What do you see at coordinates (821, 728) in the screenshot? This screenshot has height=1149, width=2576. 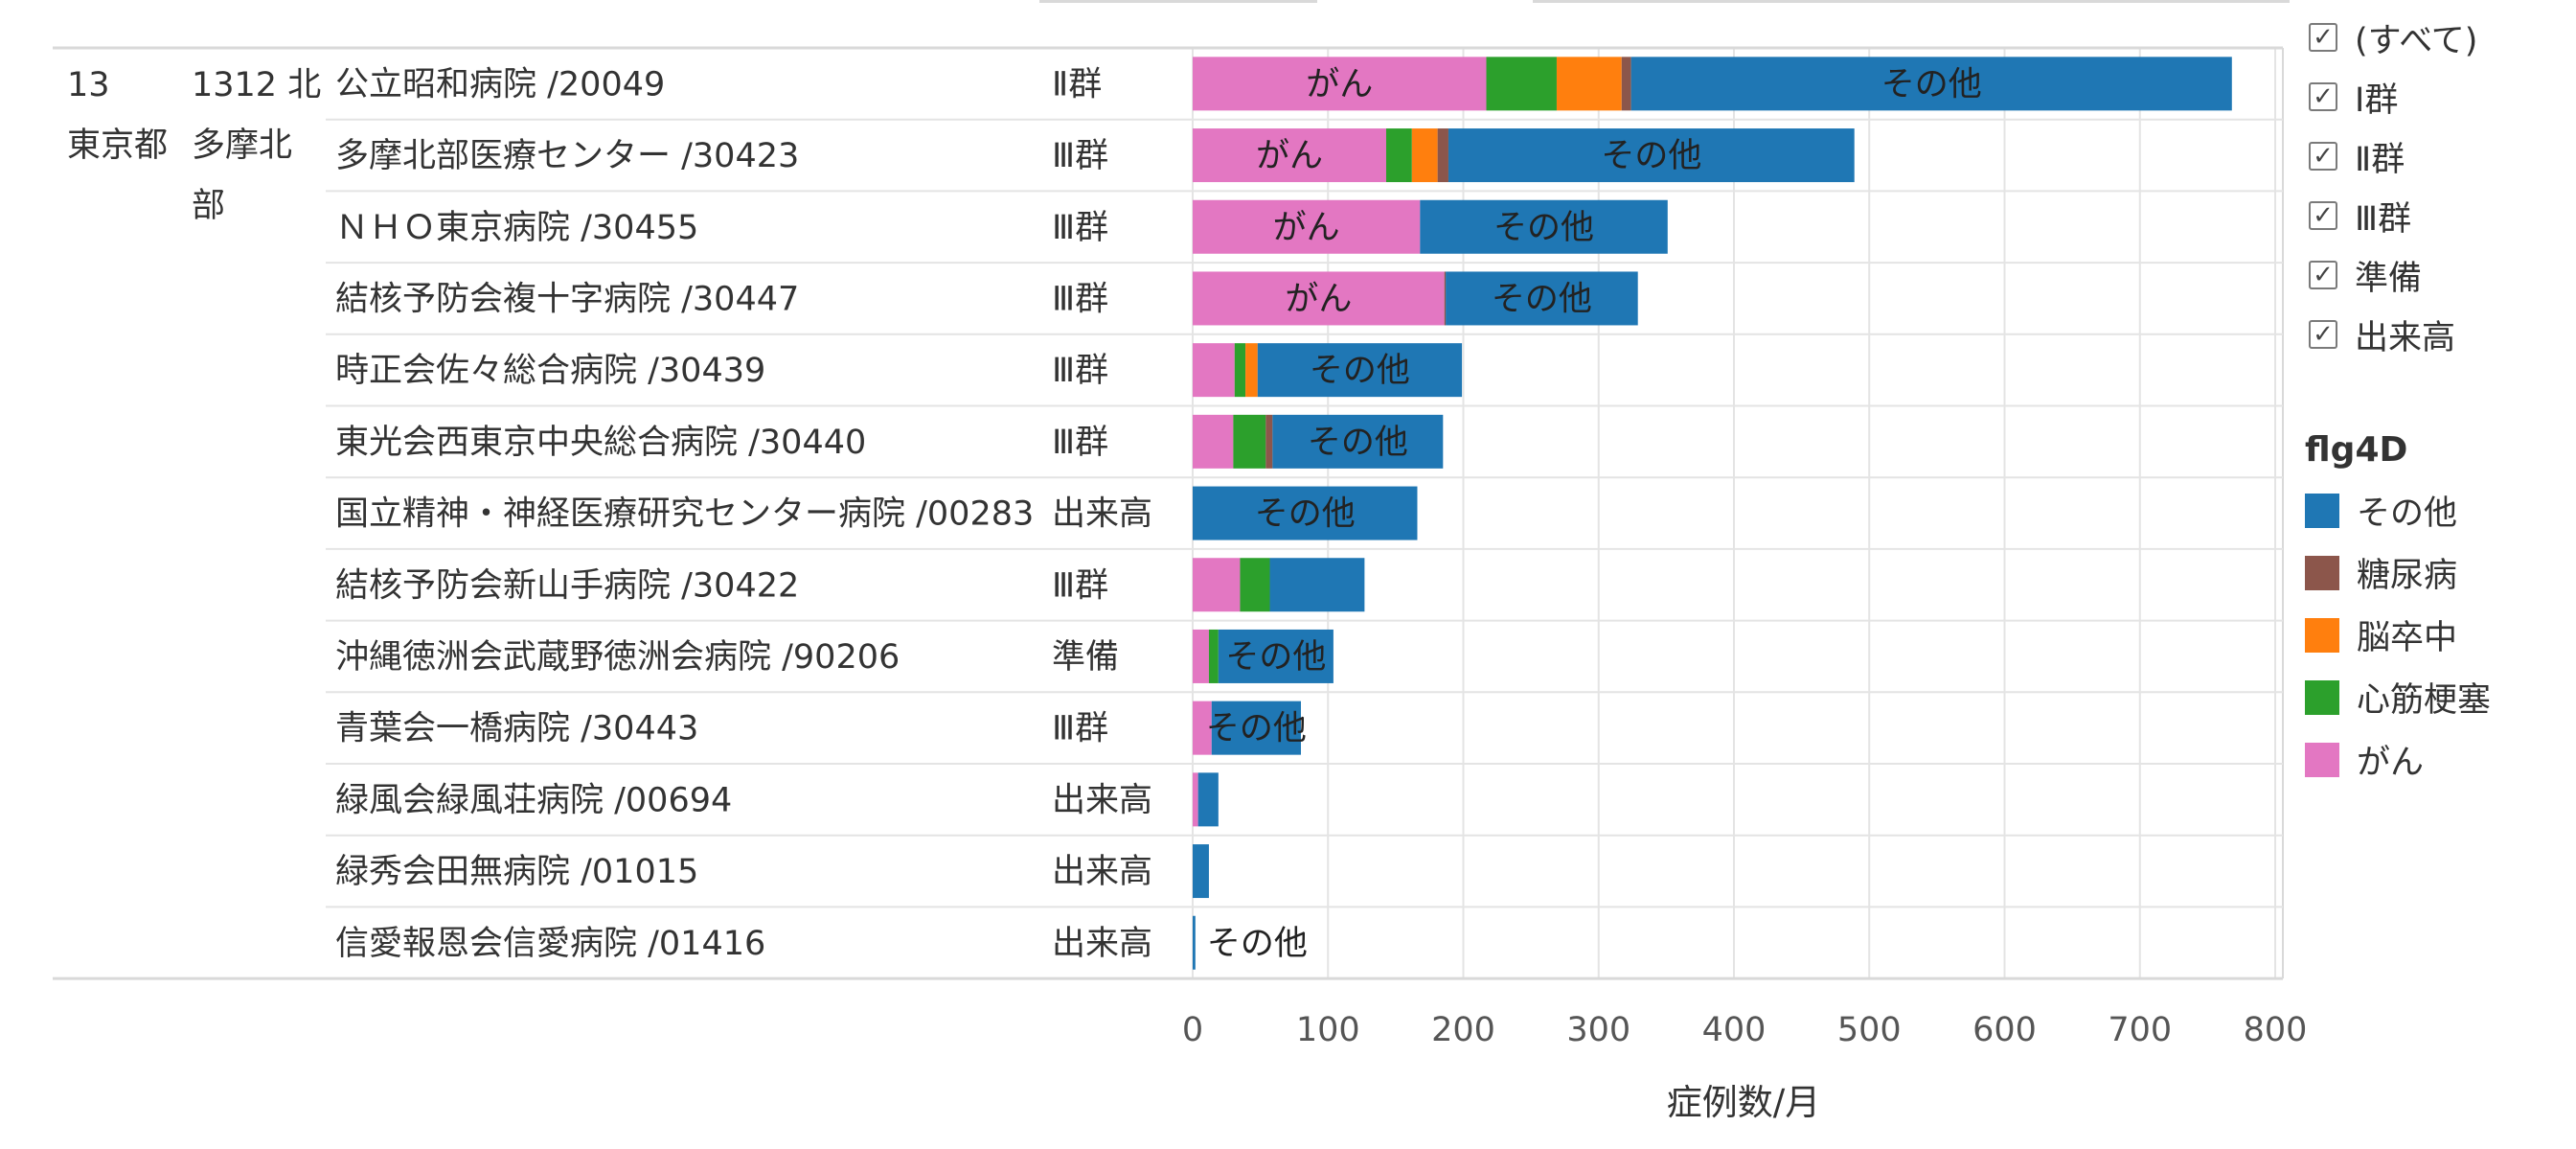 I see `table-row: 青葉会一橋病院 /30443 Ⅲ群 その他` at bounding box center [821, 728].